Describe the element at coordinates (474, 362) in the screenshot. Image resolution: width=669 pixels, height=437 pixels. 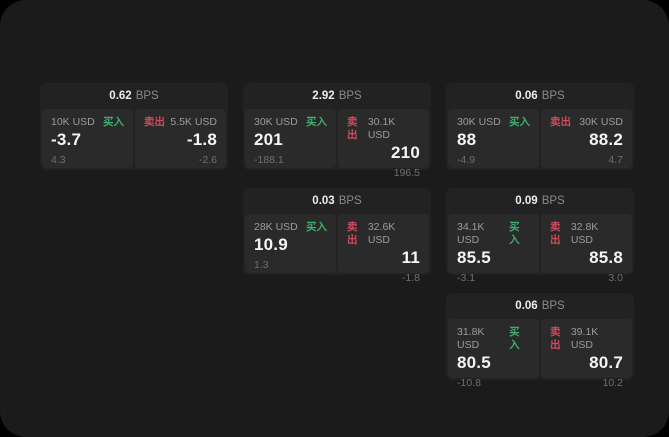
I see `buy-price: 80.5` at that location.